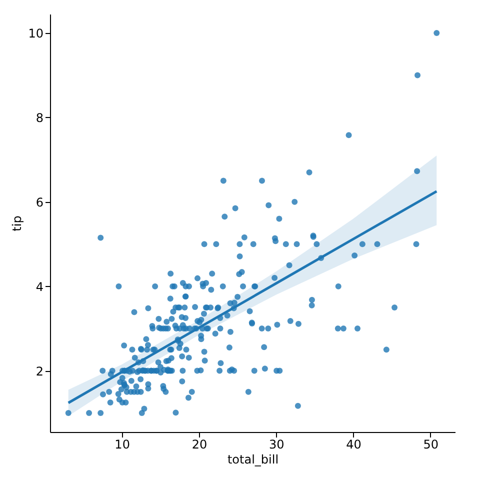 The height and width of the screenshot is (500, 500). Describe the element at coordinates (36, 33) in the screenshot. I see `y-tick-label: 10` at that location.